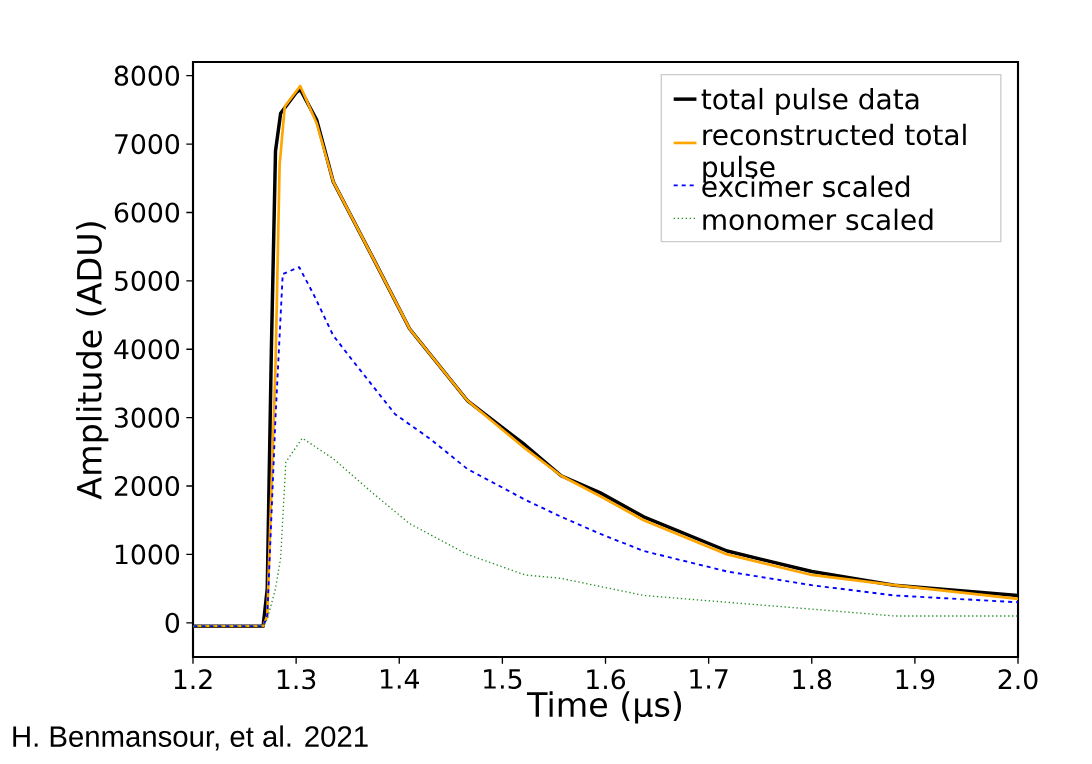 The image size is (1092, 764). What do you see at coordinates (915, 679) in the screenshot?
I see `x-tick-label: 1.9` at bounding box center [915, 679].